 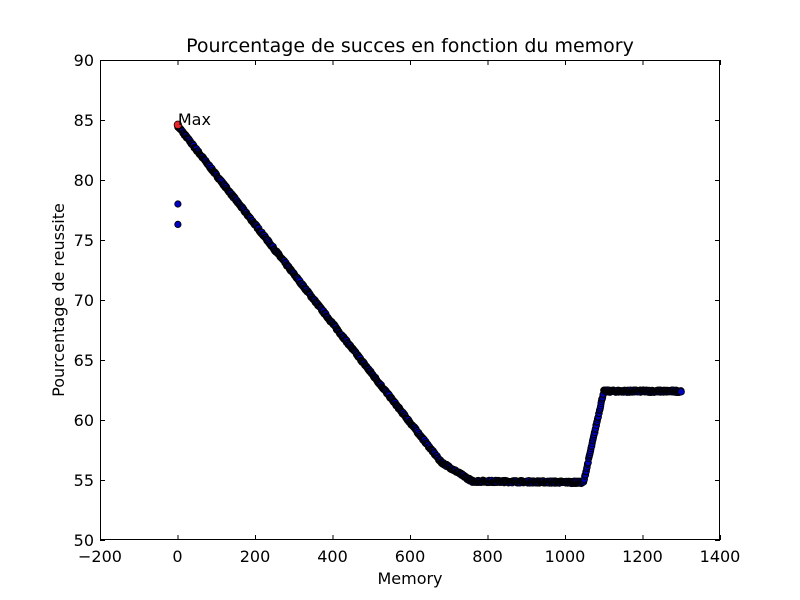 What do you see at coordinates (642, 556) in the screenshot?
I see `x-tick-label: 1200` at bounding box center [642, 556].